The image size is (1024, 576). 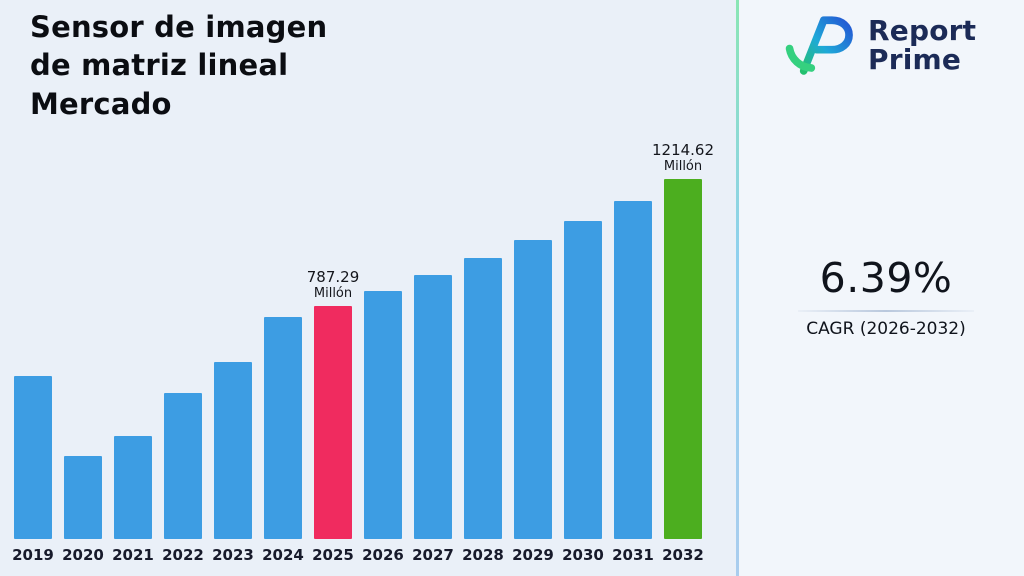 What do you see at coordinates (633, 555) in the screenshot?
I see `x-axis-label-2031: 2031` at bounding box center [633, 555].